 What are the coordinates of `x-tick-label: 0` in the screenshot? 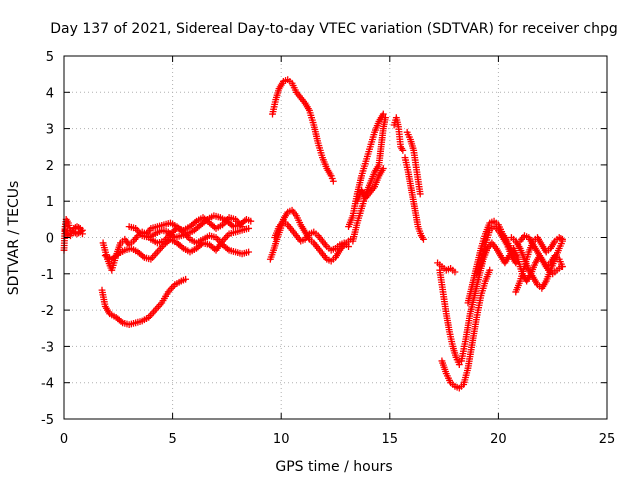 It's located at (64, 439).